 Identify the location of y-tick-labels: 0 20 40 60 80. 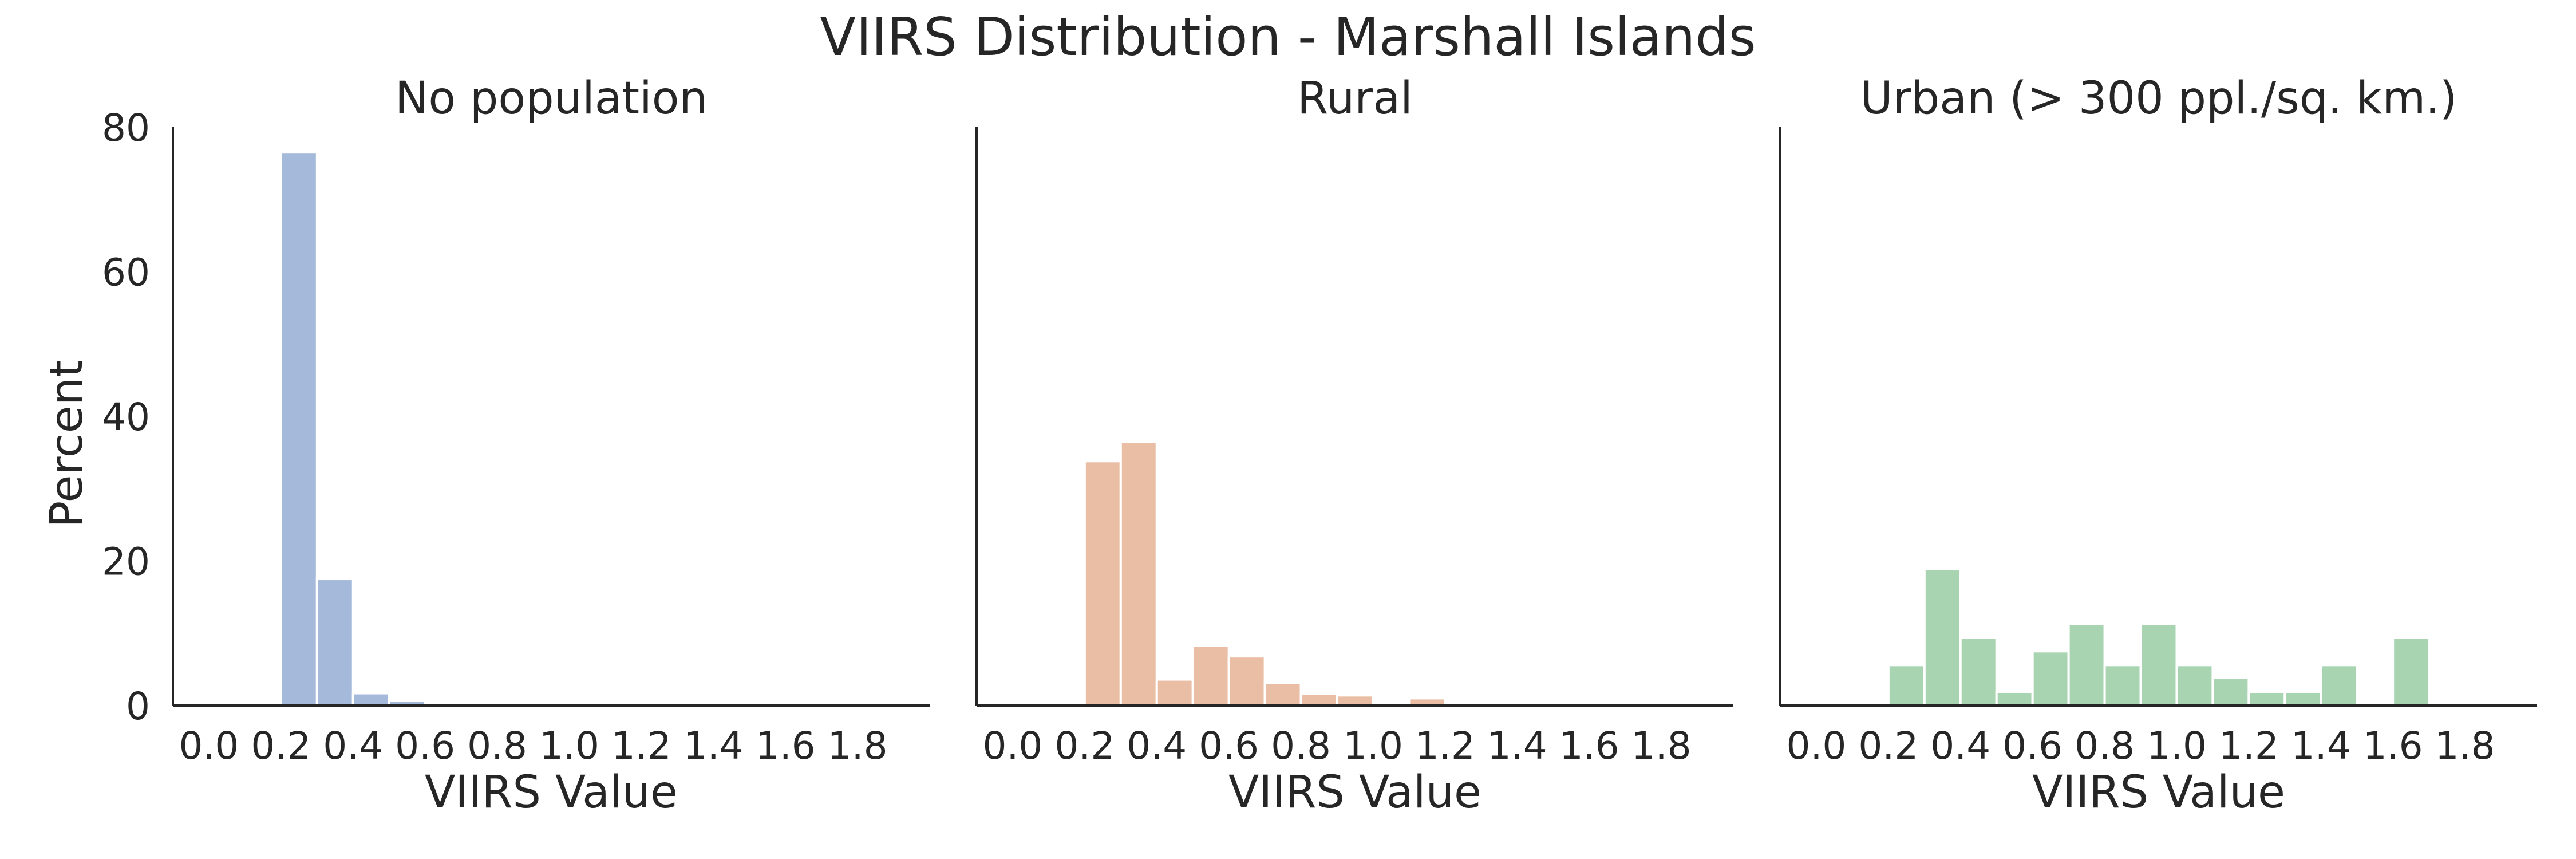
(126, 417).